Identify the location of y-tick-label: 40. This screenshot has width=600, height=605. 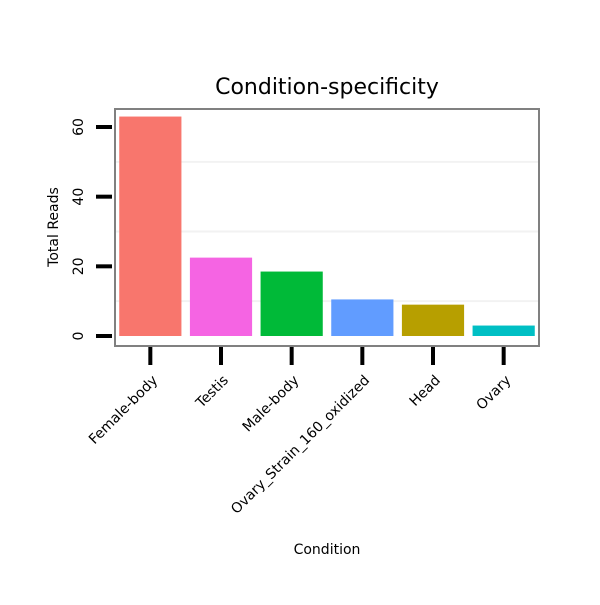
(79, 197).